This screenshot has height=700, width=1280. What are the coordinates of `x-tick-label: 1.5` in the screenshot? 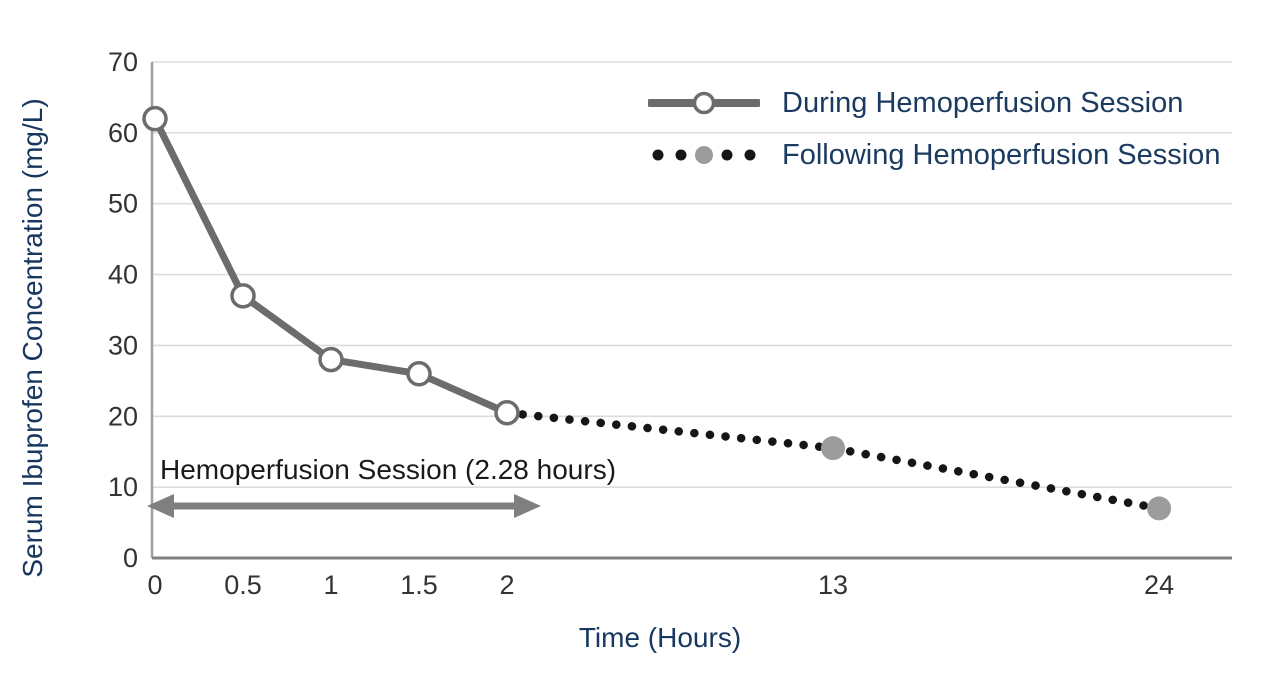 It's located at (419, 585).